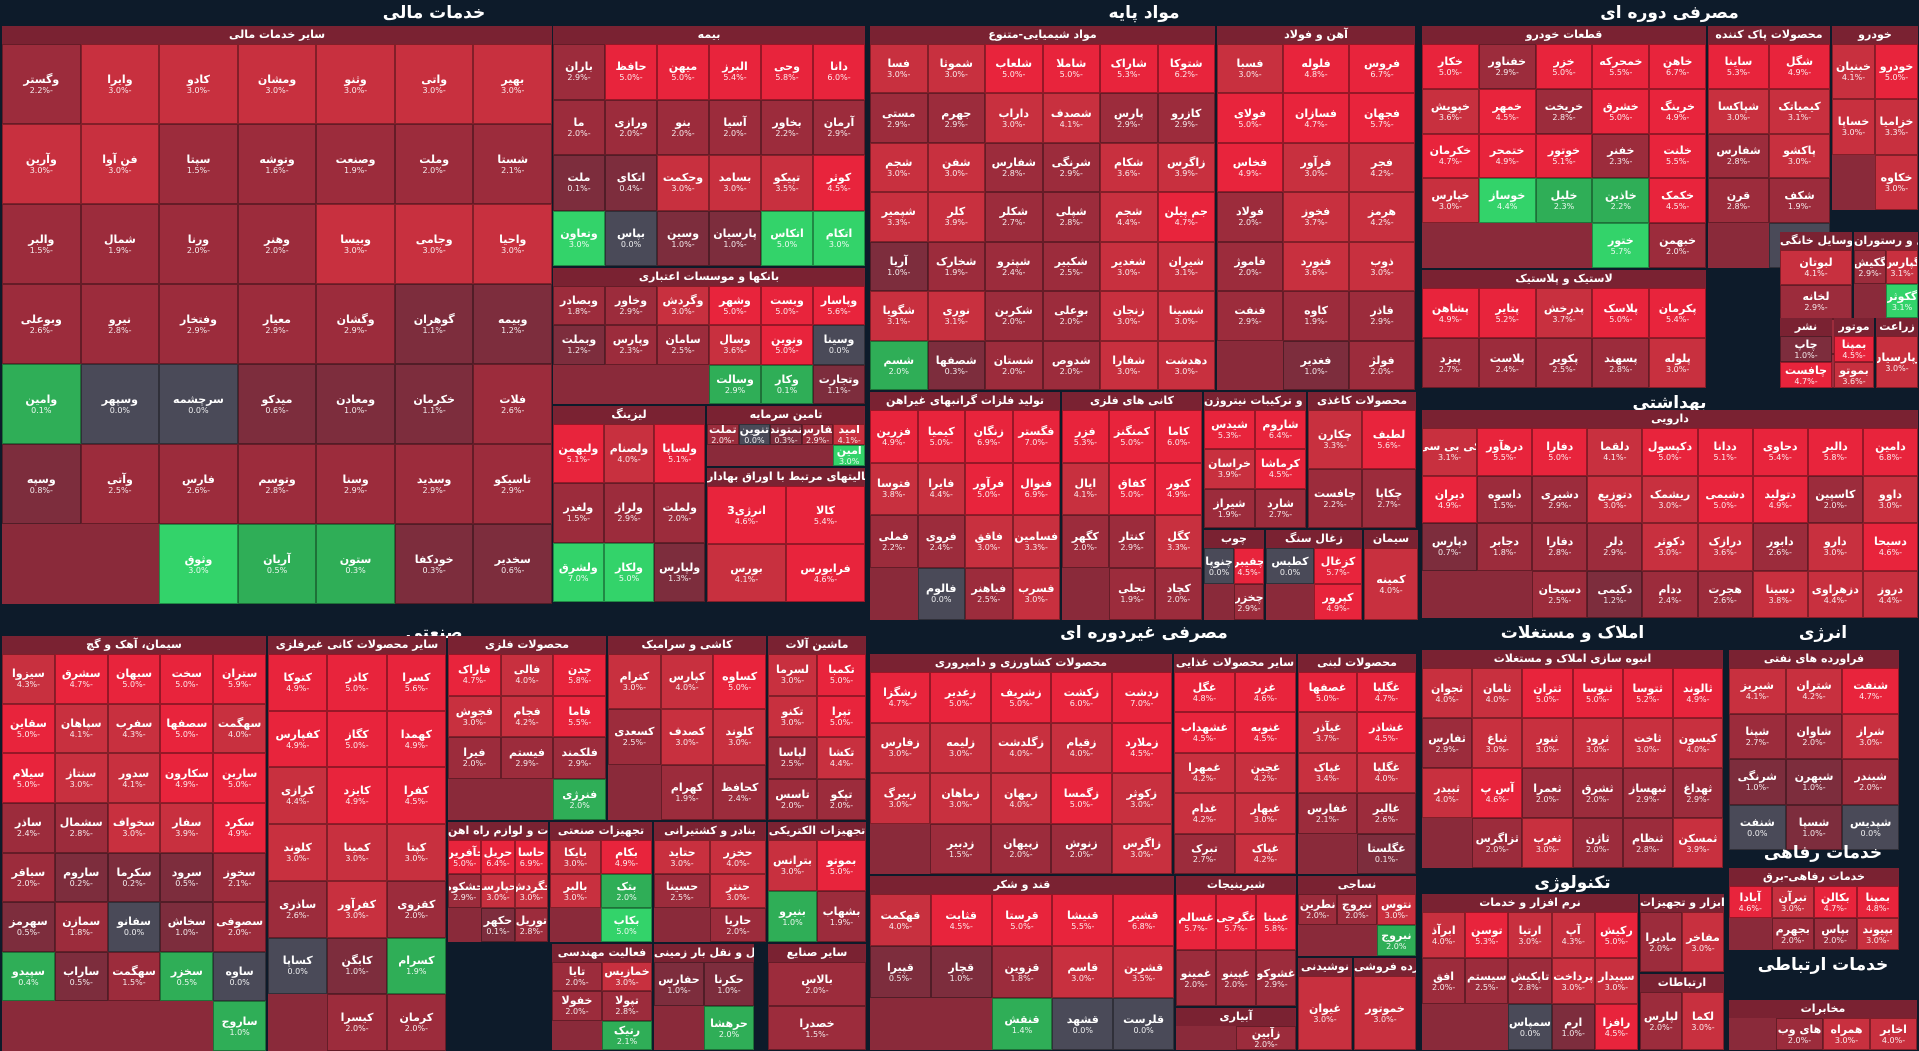  Describe the element at coordinates (531, 891) in the screenshot. I see `stock-tile: حگردش-3.0%` at that location.